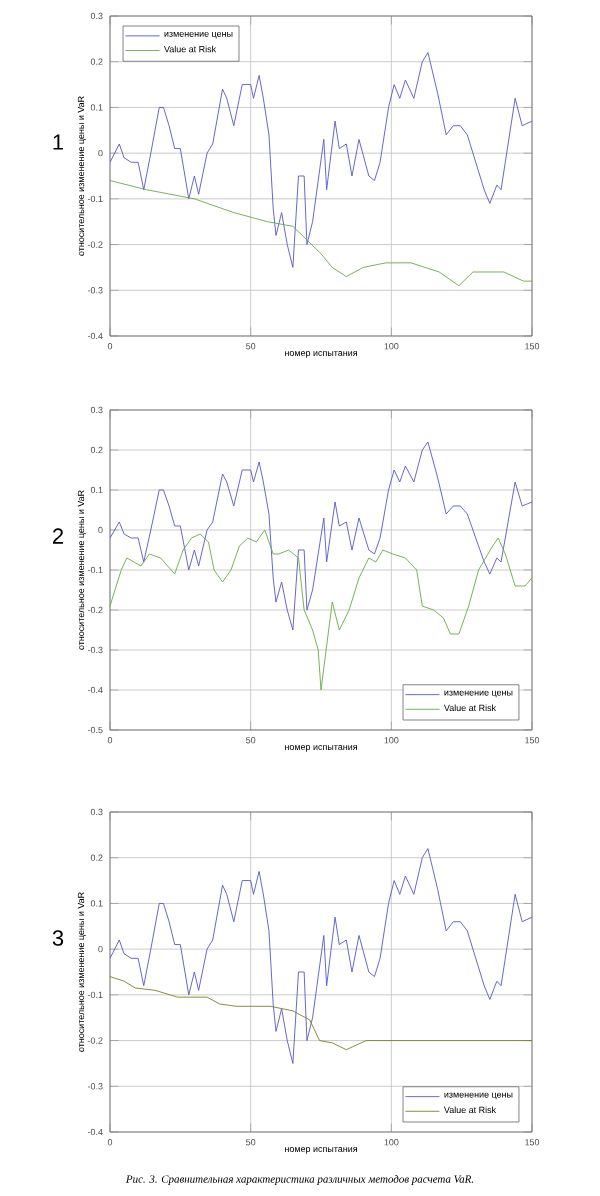  What do you see at coordinates (58, 938) in the screenshot?
I see `text: 3` at bounding box center [58, 938].